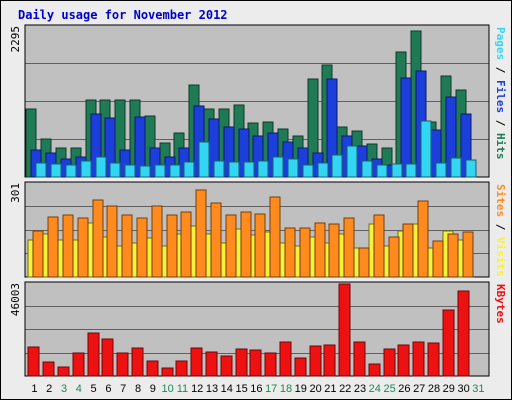 This screenshot has height=400, width=512. What do you see at coordinates (15, 299) in the screenshot?
I see `y-max-label: 46003` at bounding box center [15, 299].